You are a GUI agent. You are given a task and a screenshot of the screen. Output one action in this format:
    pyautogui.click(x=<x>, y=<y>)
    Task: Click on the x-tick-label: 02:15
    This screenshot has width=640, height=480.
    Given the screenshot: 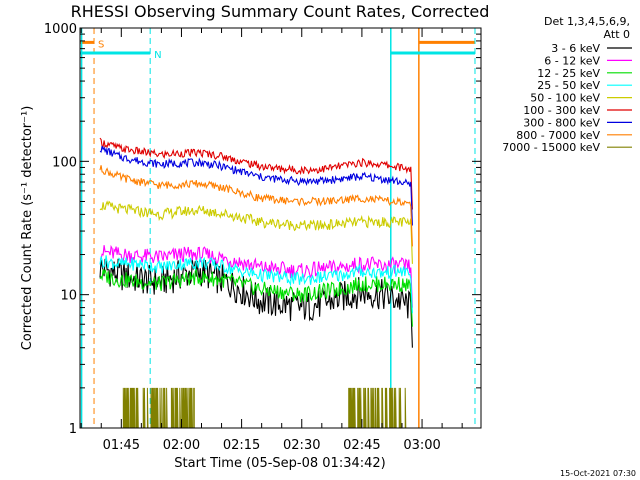 What is the action you would take?
    pyautogui.click(x=241, y=445)
    